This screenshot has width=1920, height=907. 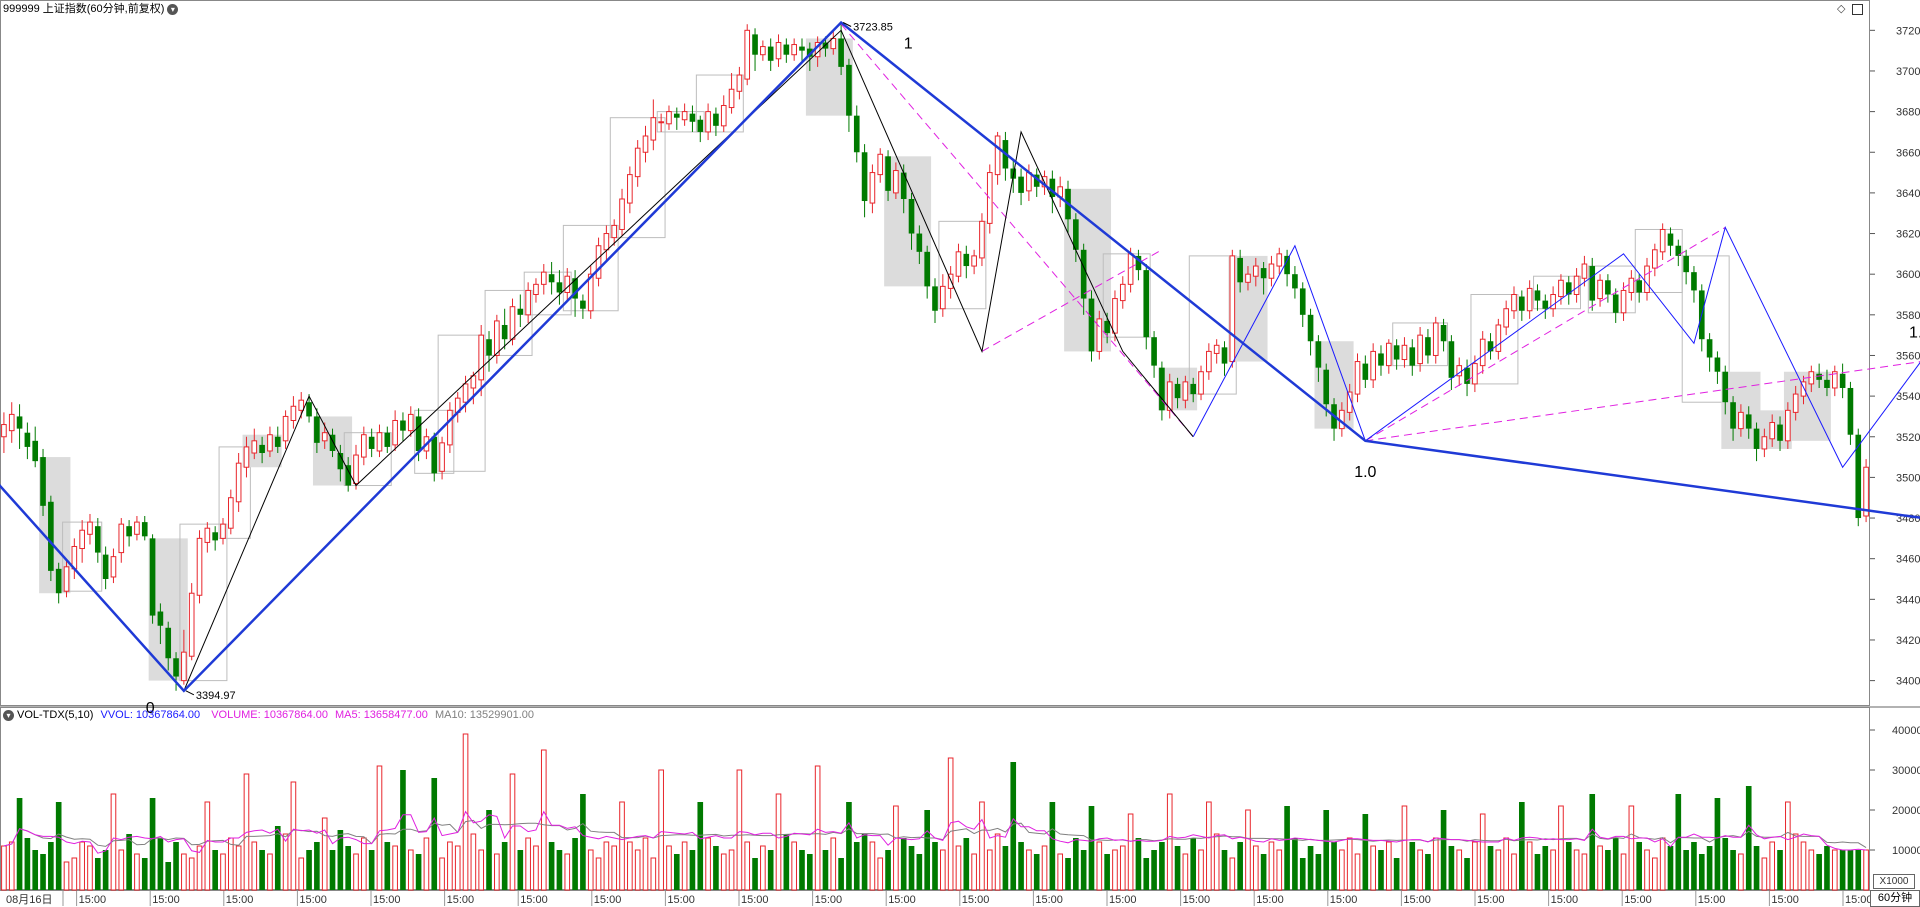 What do you see at coordinates (1908, 113) in the screenshot?
I see `price-tick-label: 3680` at bounding box center [1908, 113].